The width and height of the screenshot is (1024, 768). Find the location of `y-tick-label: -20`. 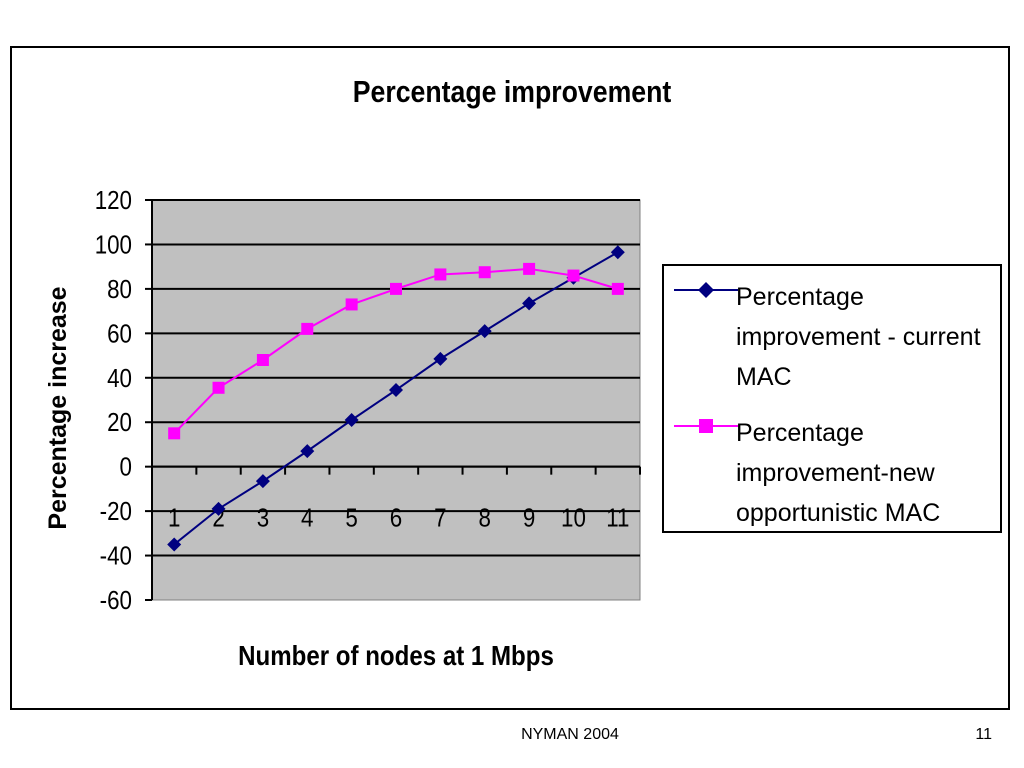

y-tick-label: -20 is located at coordinates (116, 512).